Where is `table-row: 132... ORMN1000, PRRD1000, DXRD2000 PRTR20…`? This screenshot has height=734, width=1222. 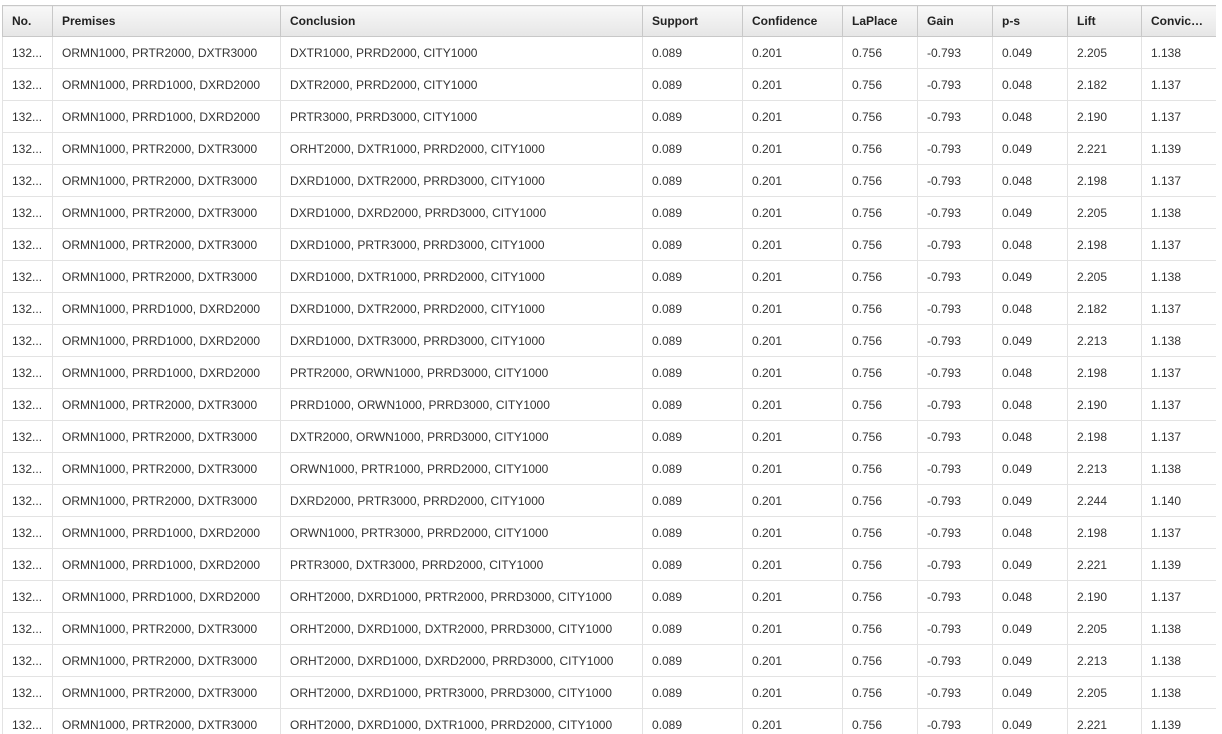 table-row: 132... ORMN1000, PRRD1000, DXRD2000 PRTR20… is located at coordinates (609, 372).